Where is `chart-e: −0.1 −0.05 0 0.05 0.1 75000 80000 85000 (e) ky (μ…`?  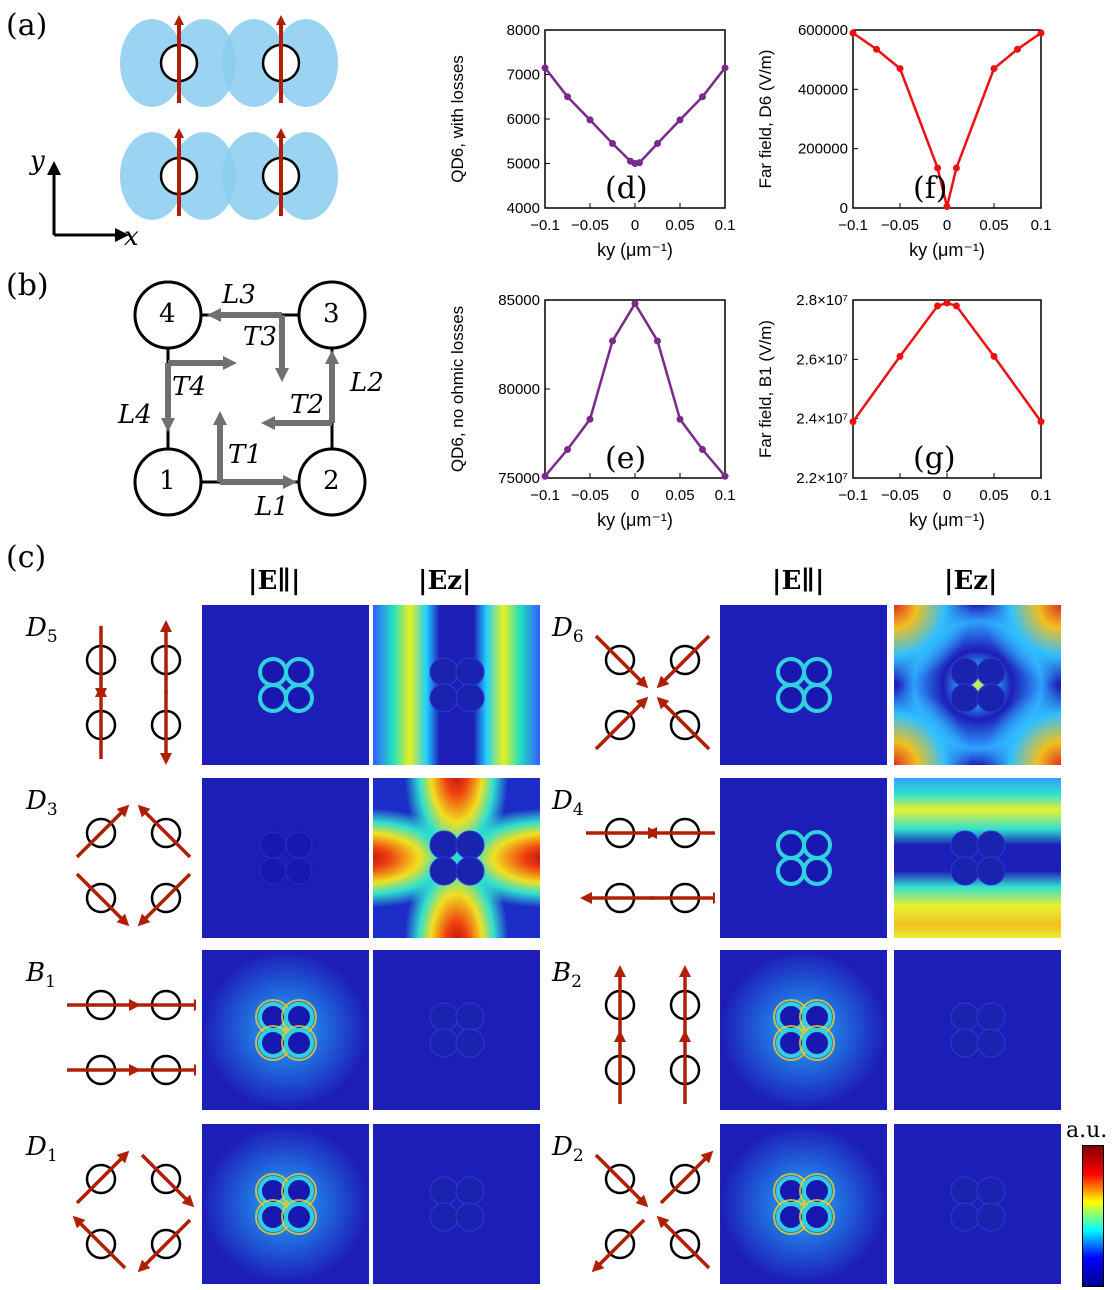 chart-e: −0.1 −0.05 0 0.05 0.1 75000 80000 85000 (e) ky (μ… is located at coordinates (591, 411).